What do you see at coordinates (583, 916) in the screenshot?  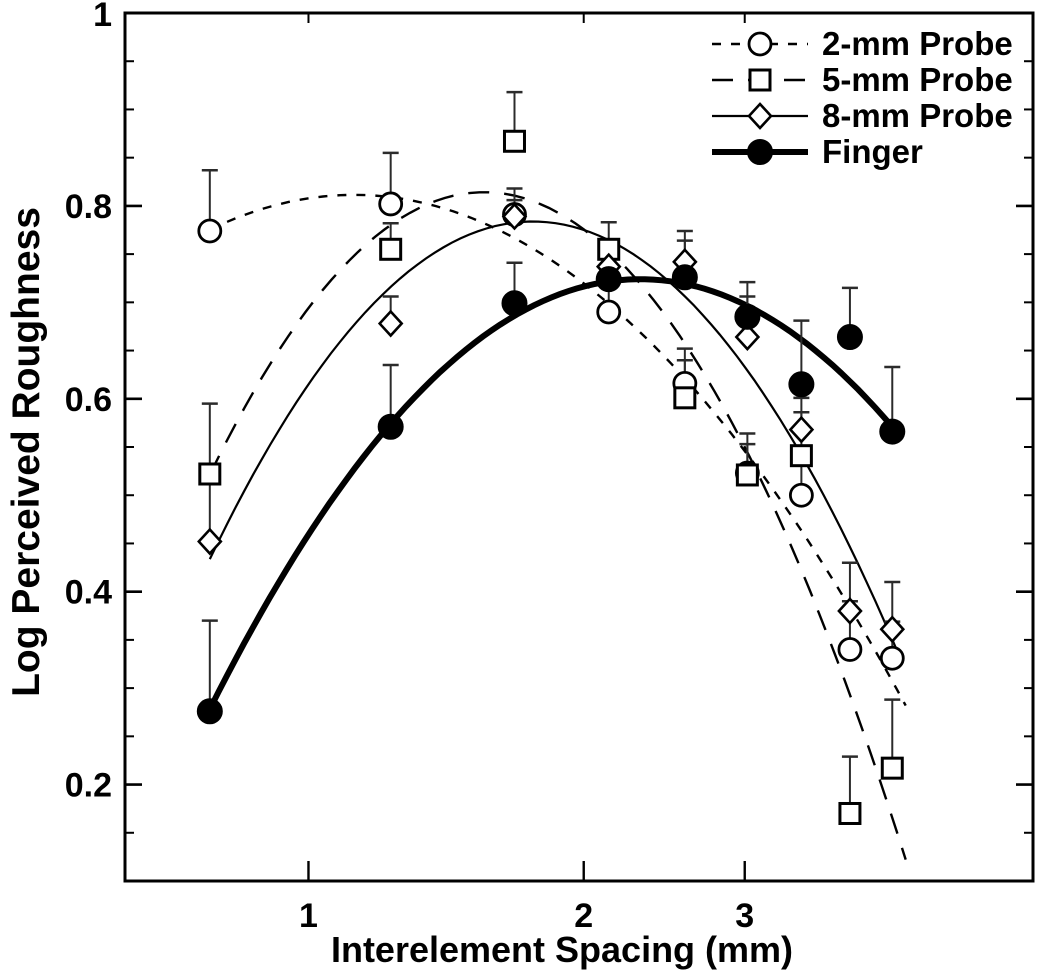 I see `x-tick-label: 2` at bounding box center [583, 916].